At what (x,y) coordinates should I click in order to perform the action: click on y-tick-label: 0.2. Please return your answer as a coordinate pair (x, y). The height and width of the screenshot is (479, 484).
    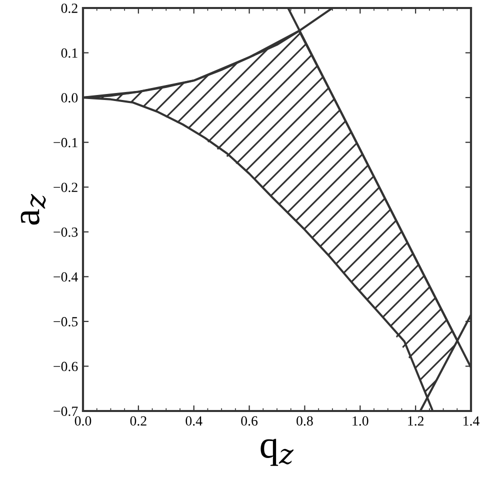
    Looking at the image, I should click on (69, 9).